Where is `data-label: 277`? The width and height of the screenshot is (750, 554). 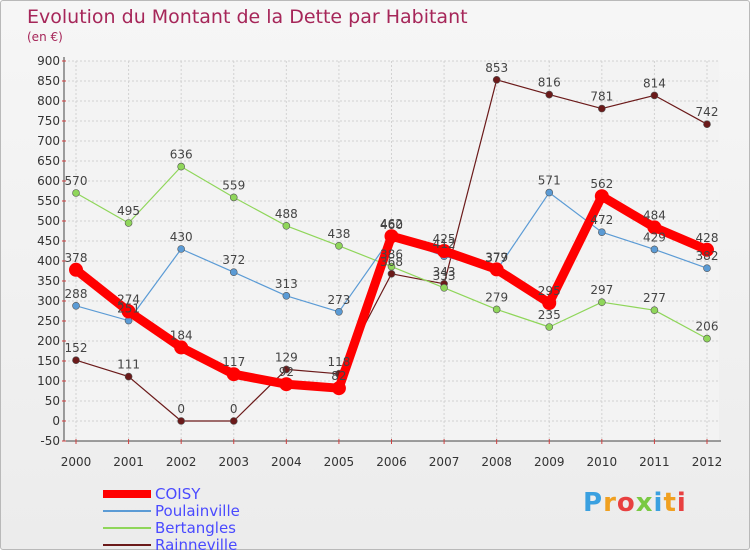 data-label: 277 is located at coordinates (654, 298).